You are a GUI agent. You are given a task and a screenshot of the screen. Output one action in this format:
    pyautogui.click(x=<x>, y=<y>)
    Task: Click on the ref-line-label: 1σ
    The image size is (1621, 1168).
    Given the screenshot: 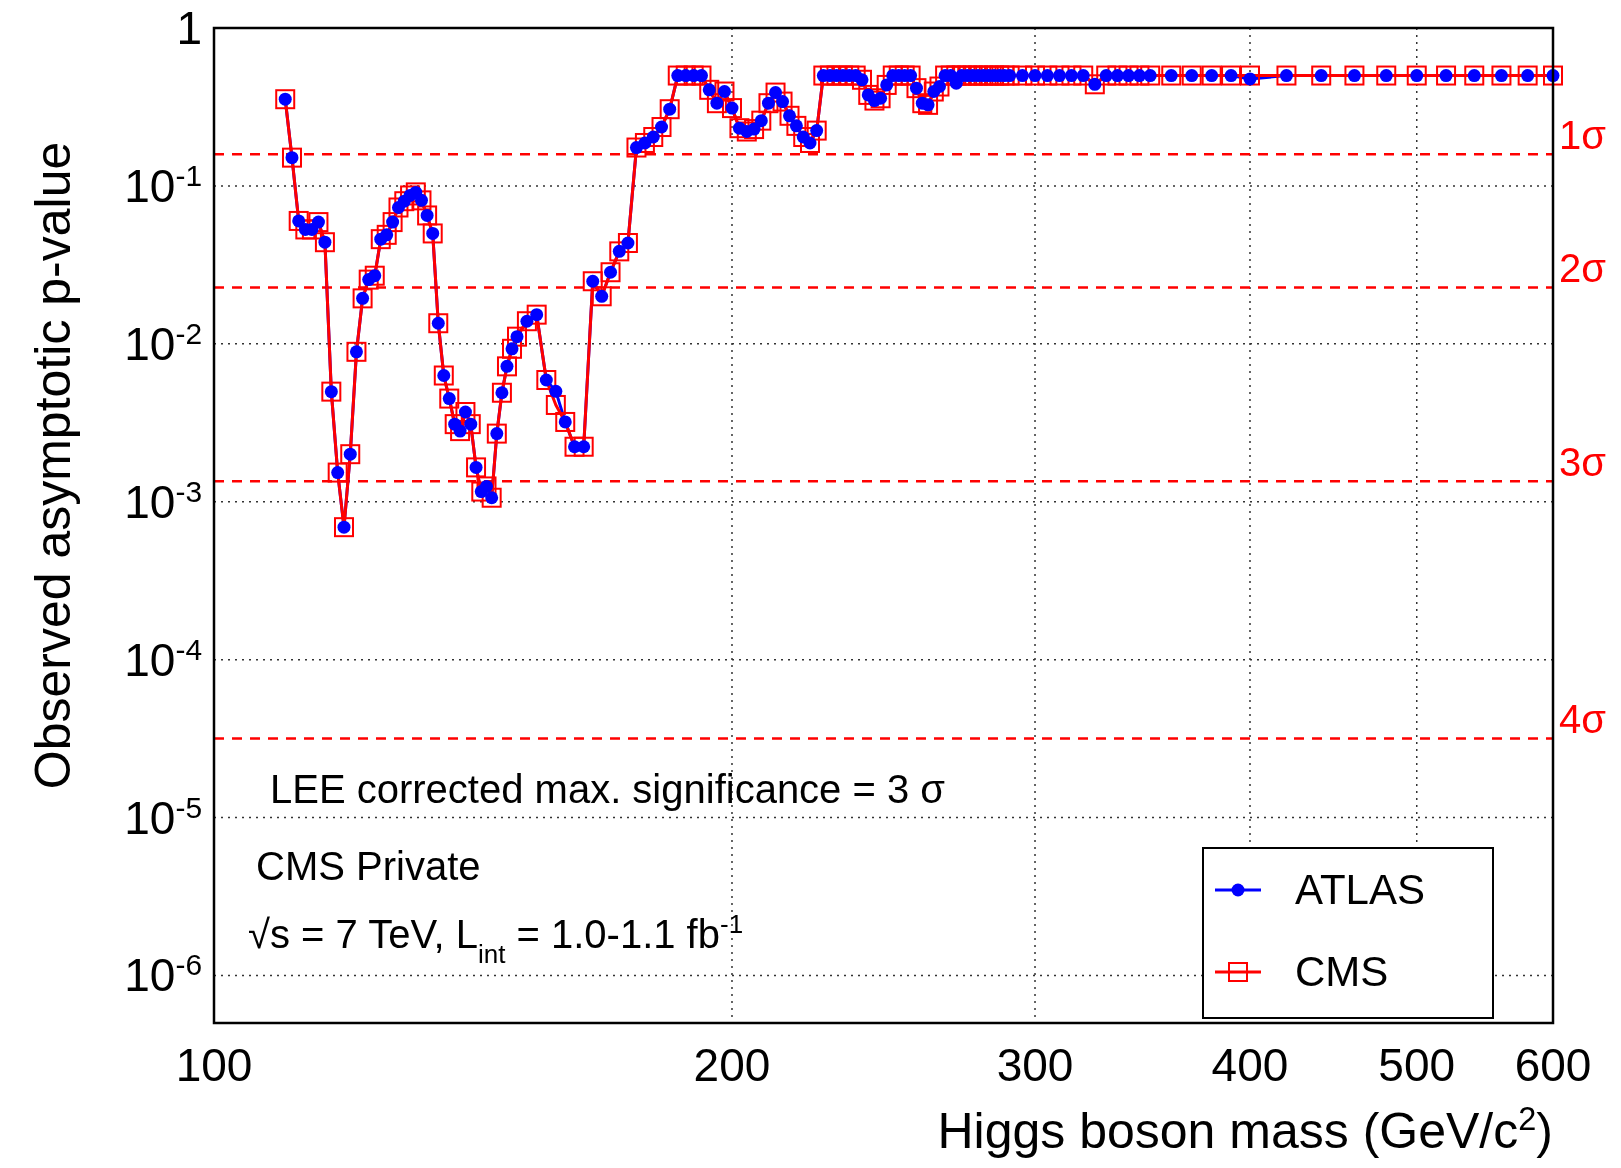 What is the action you would take?
    pyautogui.click(x=1583, y=135)
    